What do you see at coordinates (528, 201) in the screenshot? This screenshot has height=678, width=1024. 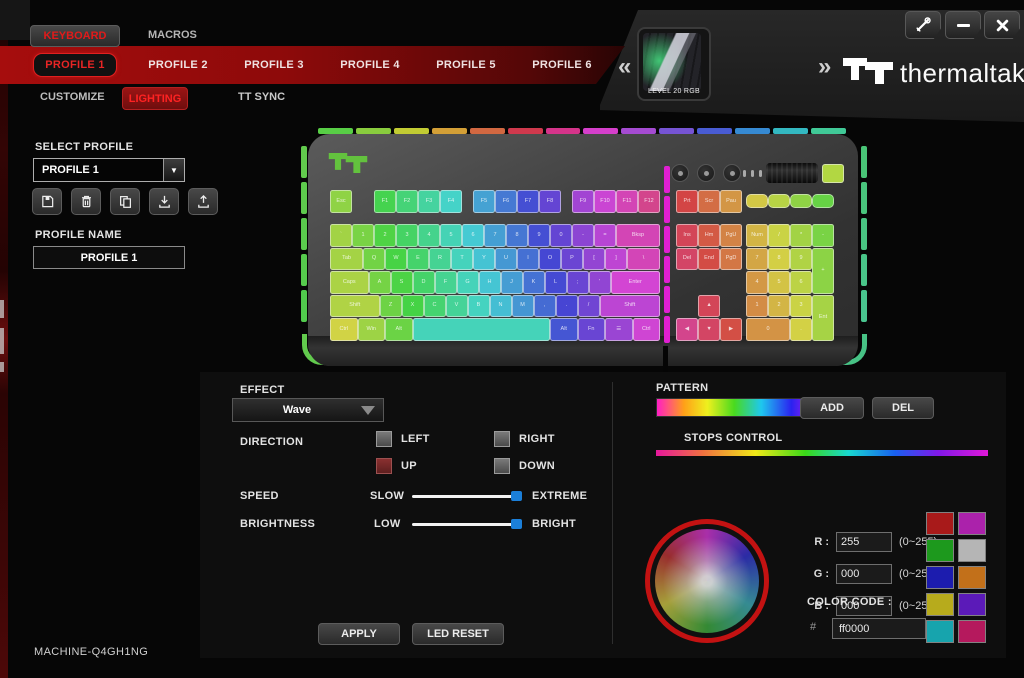 I see `key-f7: F7` at bounding box center [528, 201].